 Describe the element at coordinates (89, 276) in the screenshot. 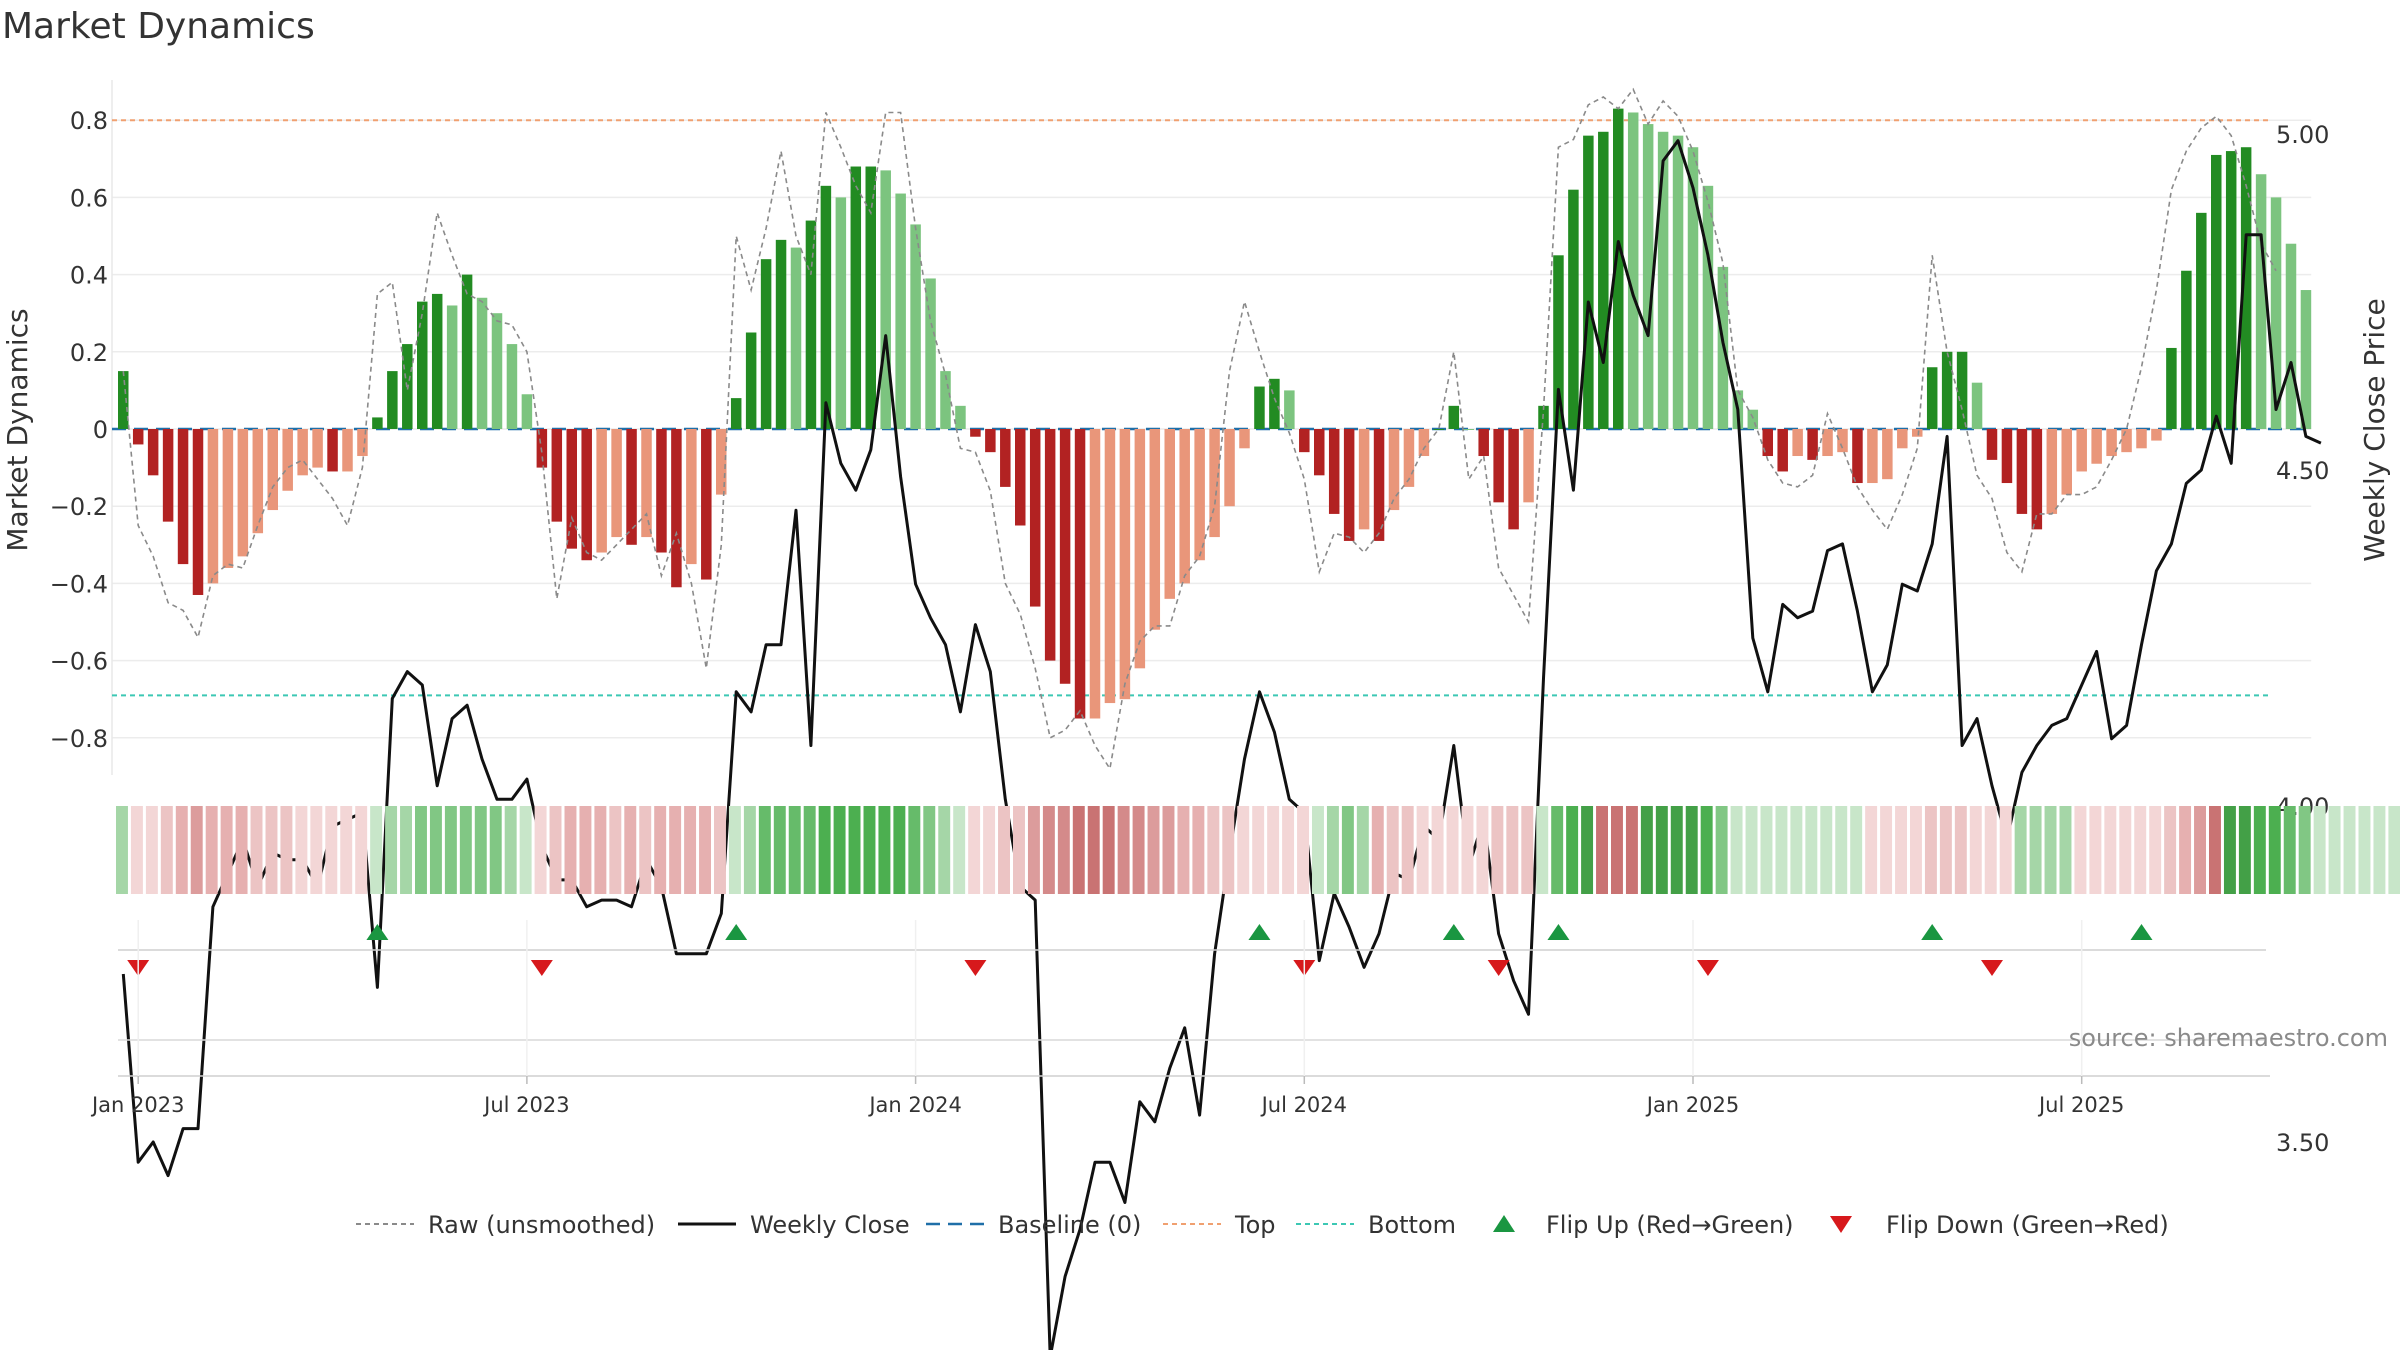

I see `y-tick-label: 0.4` at that location.